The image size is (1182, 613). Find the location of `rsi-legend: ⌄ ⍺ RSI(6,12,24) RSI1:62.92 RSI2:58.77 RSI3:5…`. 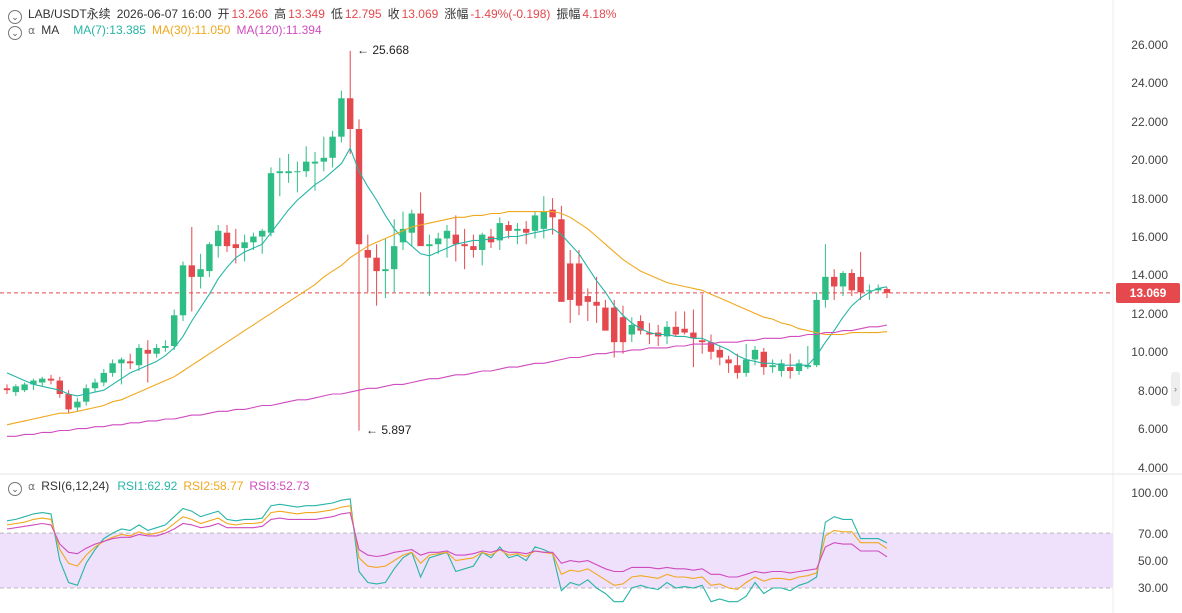

rsi-legend: ⌄ ⍺ RSI(6,12,24) RSI1:62.92 RSI2:58.77 RSI3:5… is located at coordinates (161, 487).